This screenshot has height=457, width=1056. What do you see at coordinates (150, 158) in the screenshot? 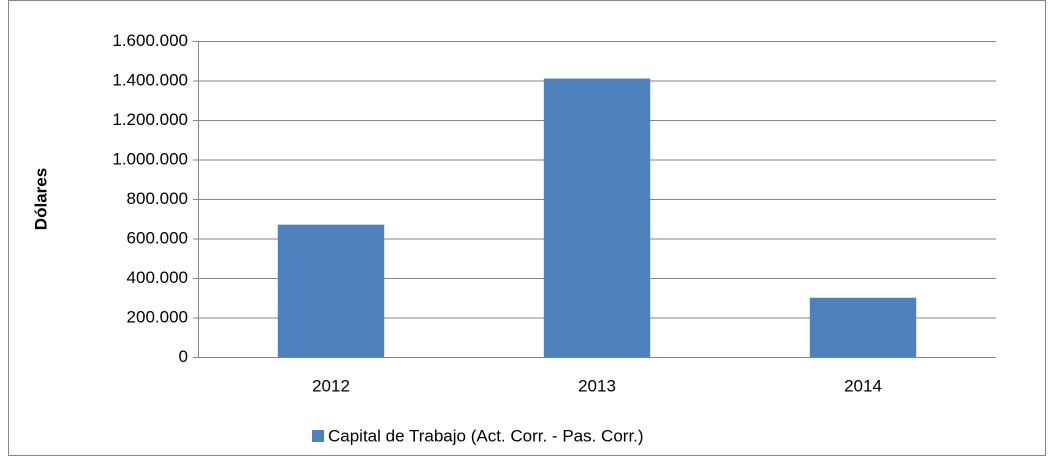
I see `y-tick-label: 1.000.000` at bounding box center [150, 158].